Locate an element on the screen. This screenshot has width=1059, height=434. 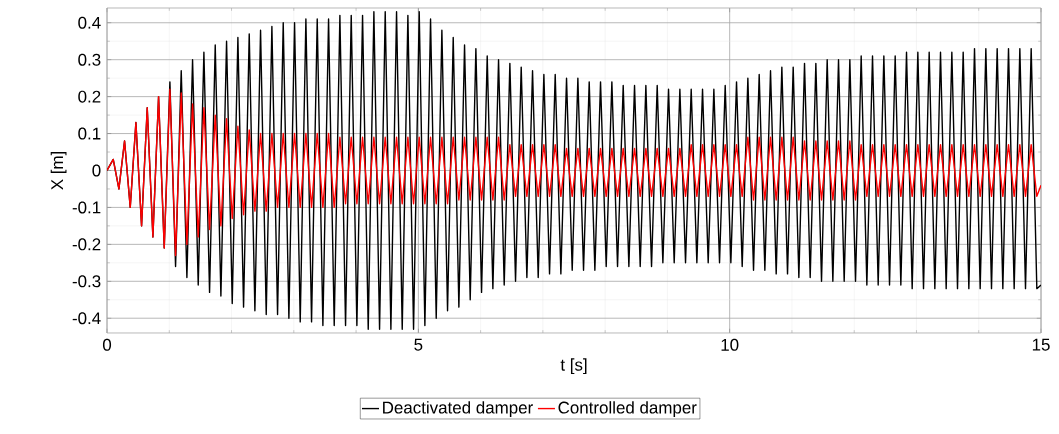
y-tick-label: 0 is located at coordinates (96, 170).